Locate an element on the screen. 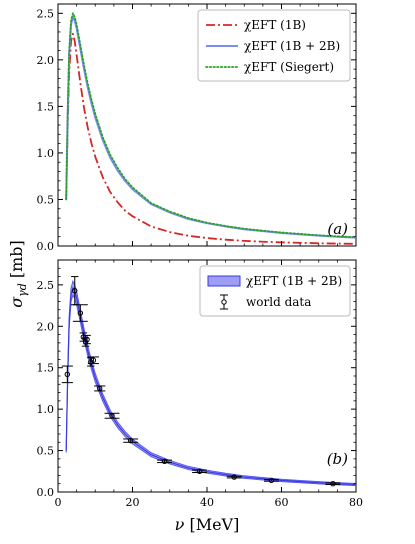 Image resolution: width=415 pixels, height=544 pixels. x-axis-label: ν [MeV] is located at coordinates (207, 524).